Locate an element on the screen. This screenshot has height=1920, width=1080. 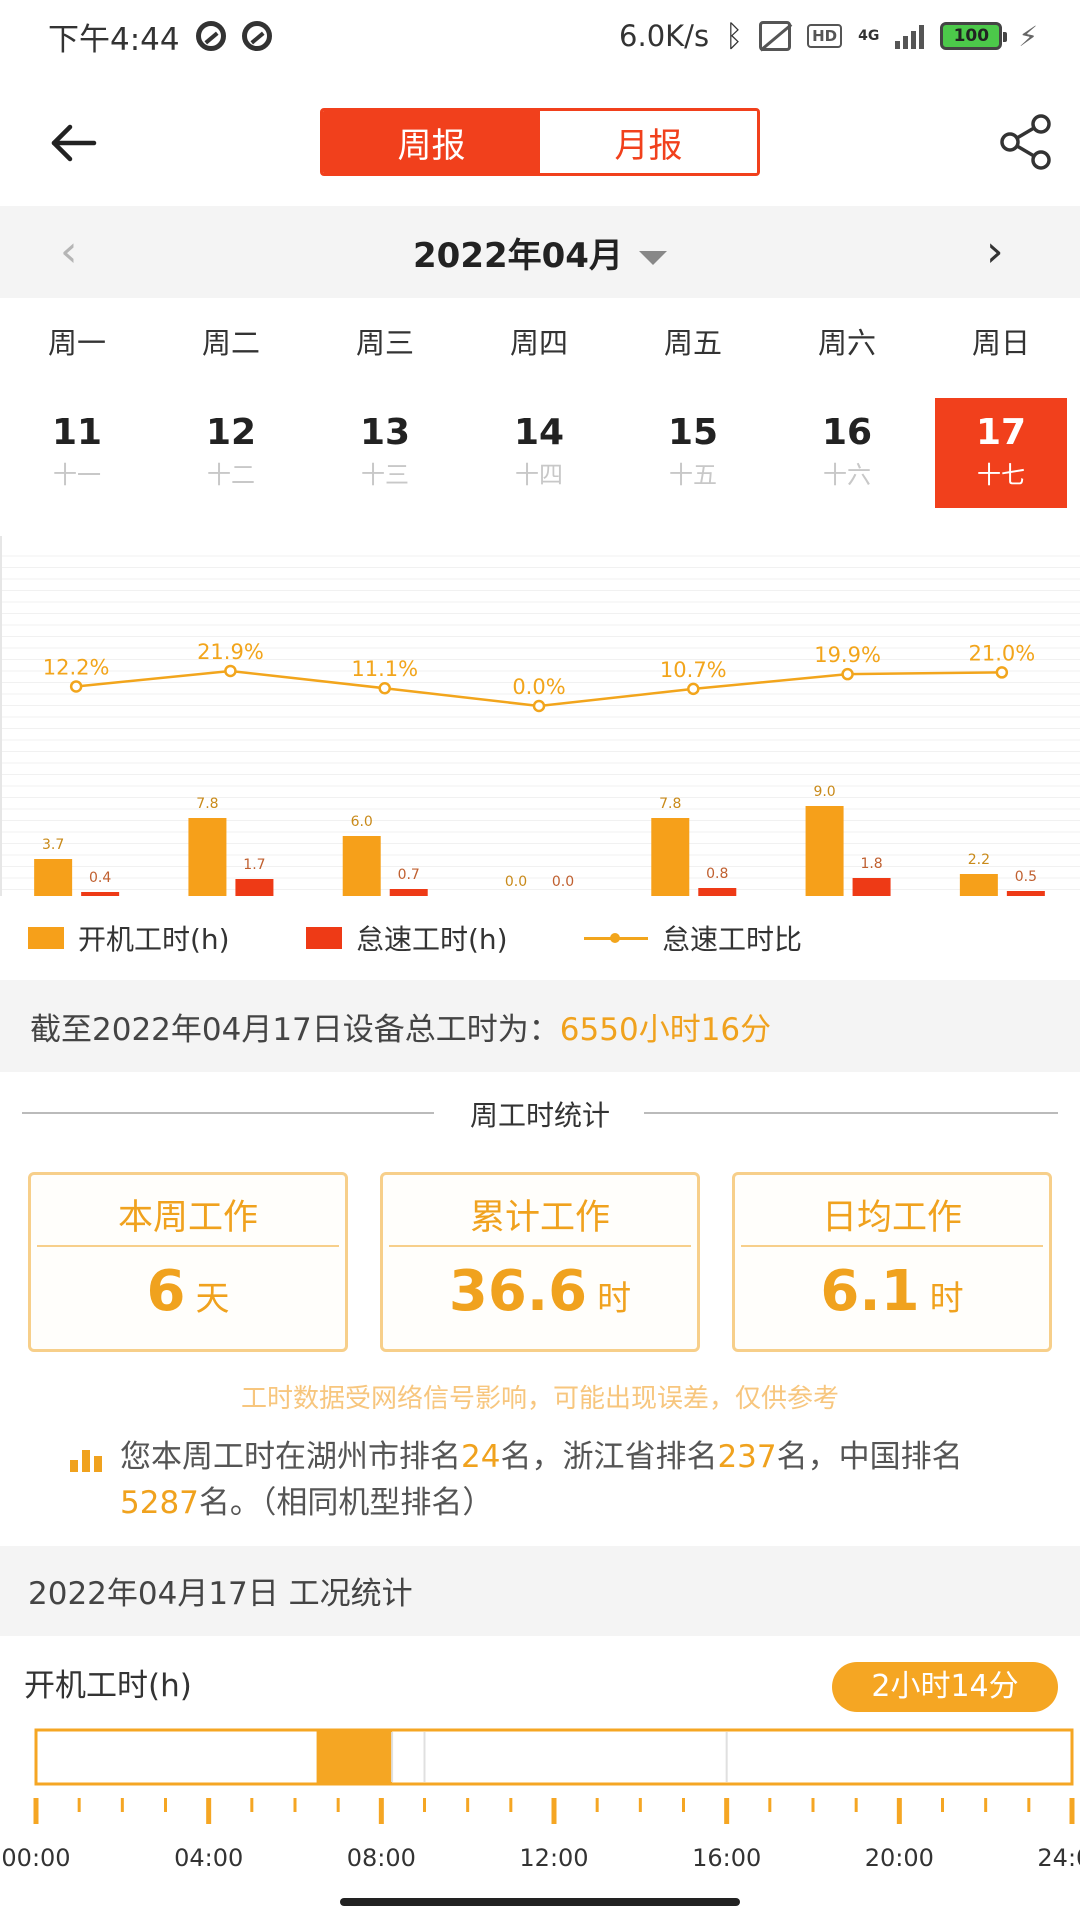
lunar-date: 十五 is located at coordinates (693, 475).